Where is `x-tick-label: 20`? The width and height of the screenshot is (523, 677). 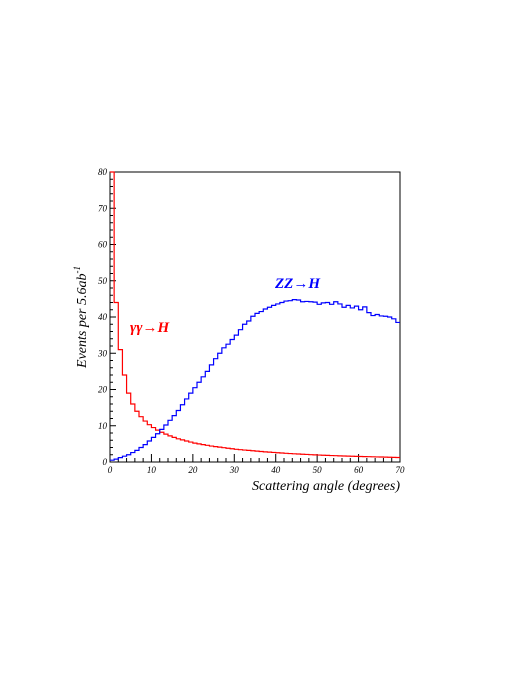
x-tick-label: 20 is located at coordinates (193, 470).